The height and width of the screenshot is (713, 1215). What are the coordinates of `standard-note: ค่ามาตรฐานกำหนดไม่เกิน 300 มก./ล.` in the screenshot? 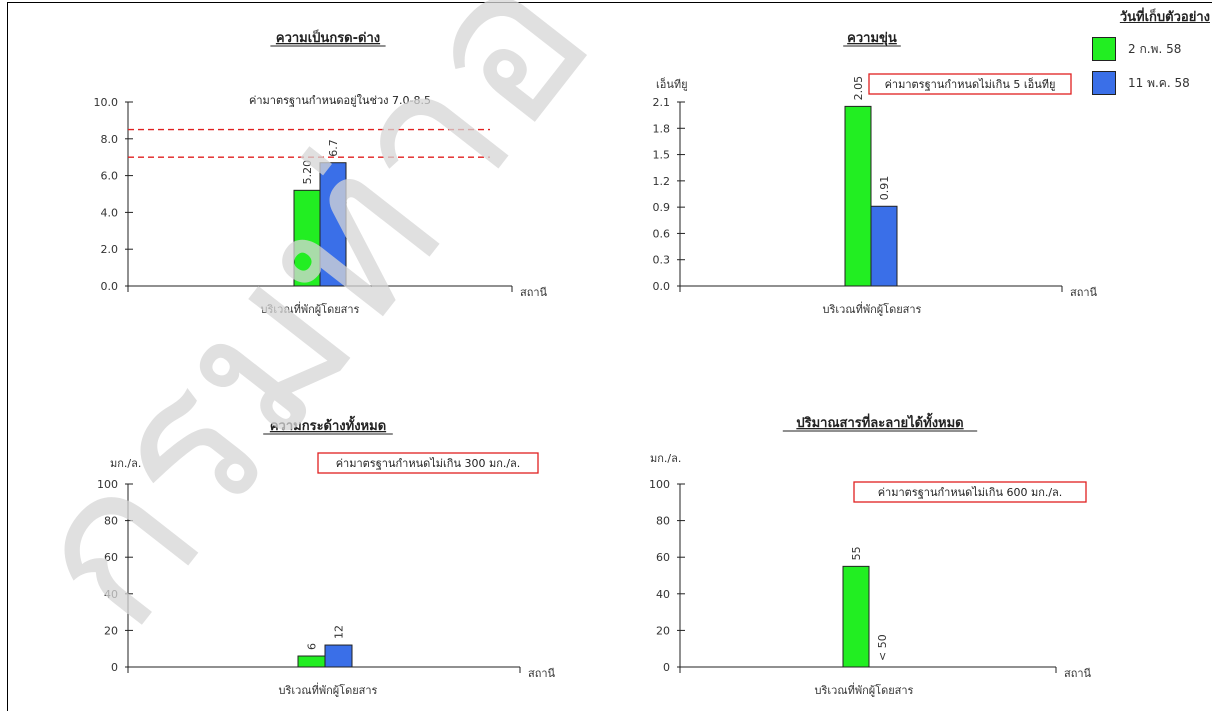 It's located at (428, 463).